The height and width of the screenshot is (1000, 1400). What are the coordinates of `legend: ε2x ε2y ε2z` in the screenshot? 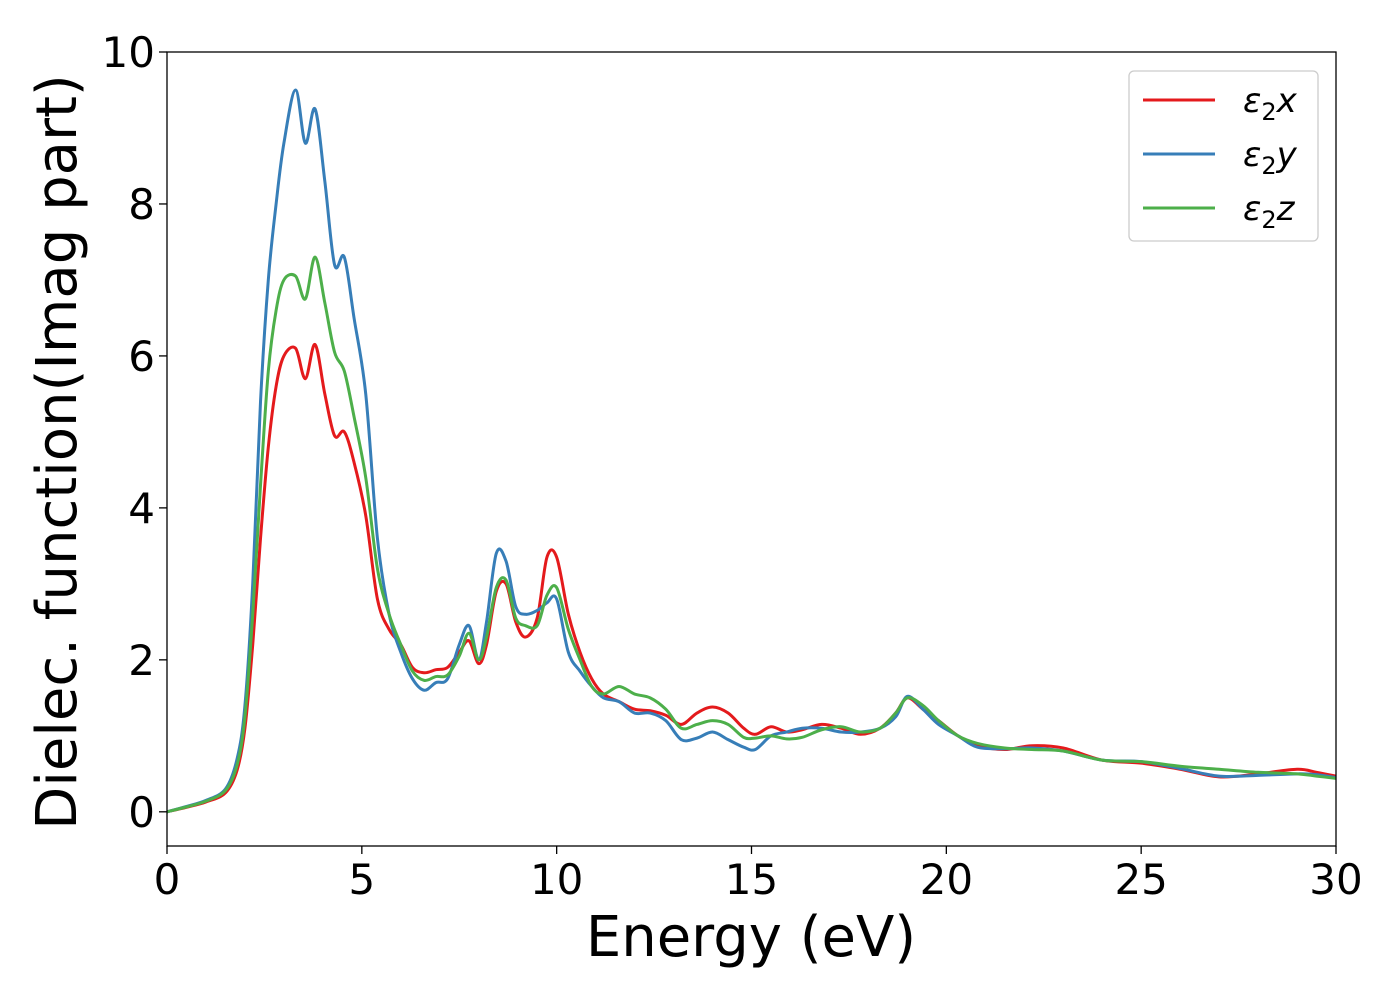 It's located at (1223, 156).